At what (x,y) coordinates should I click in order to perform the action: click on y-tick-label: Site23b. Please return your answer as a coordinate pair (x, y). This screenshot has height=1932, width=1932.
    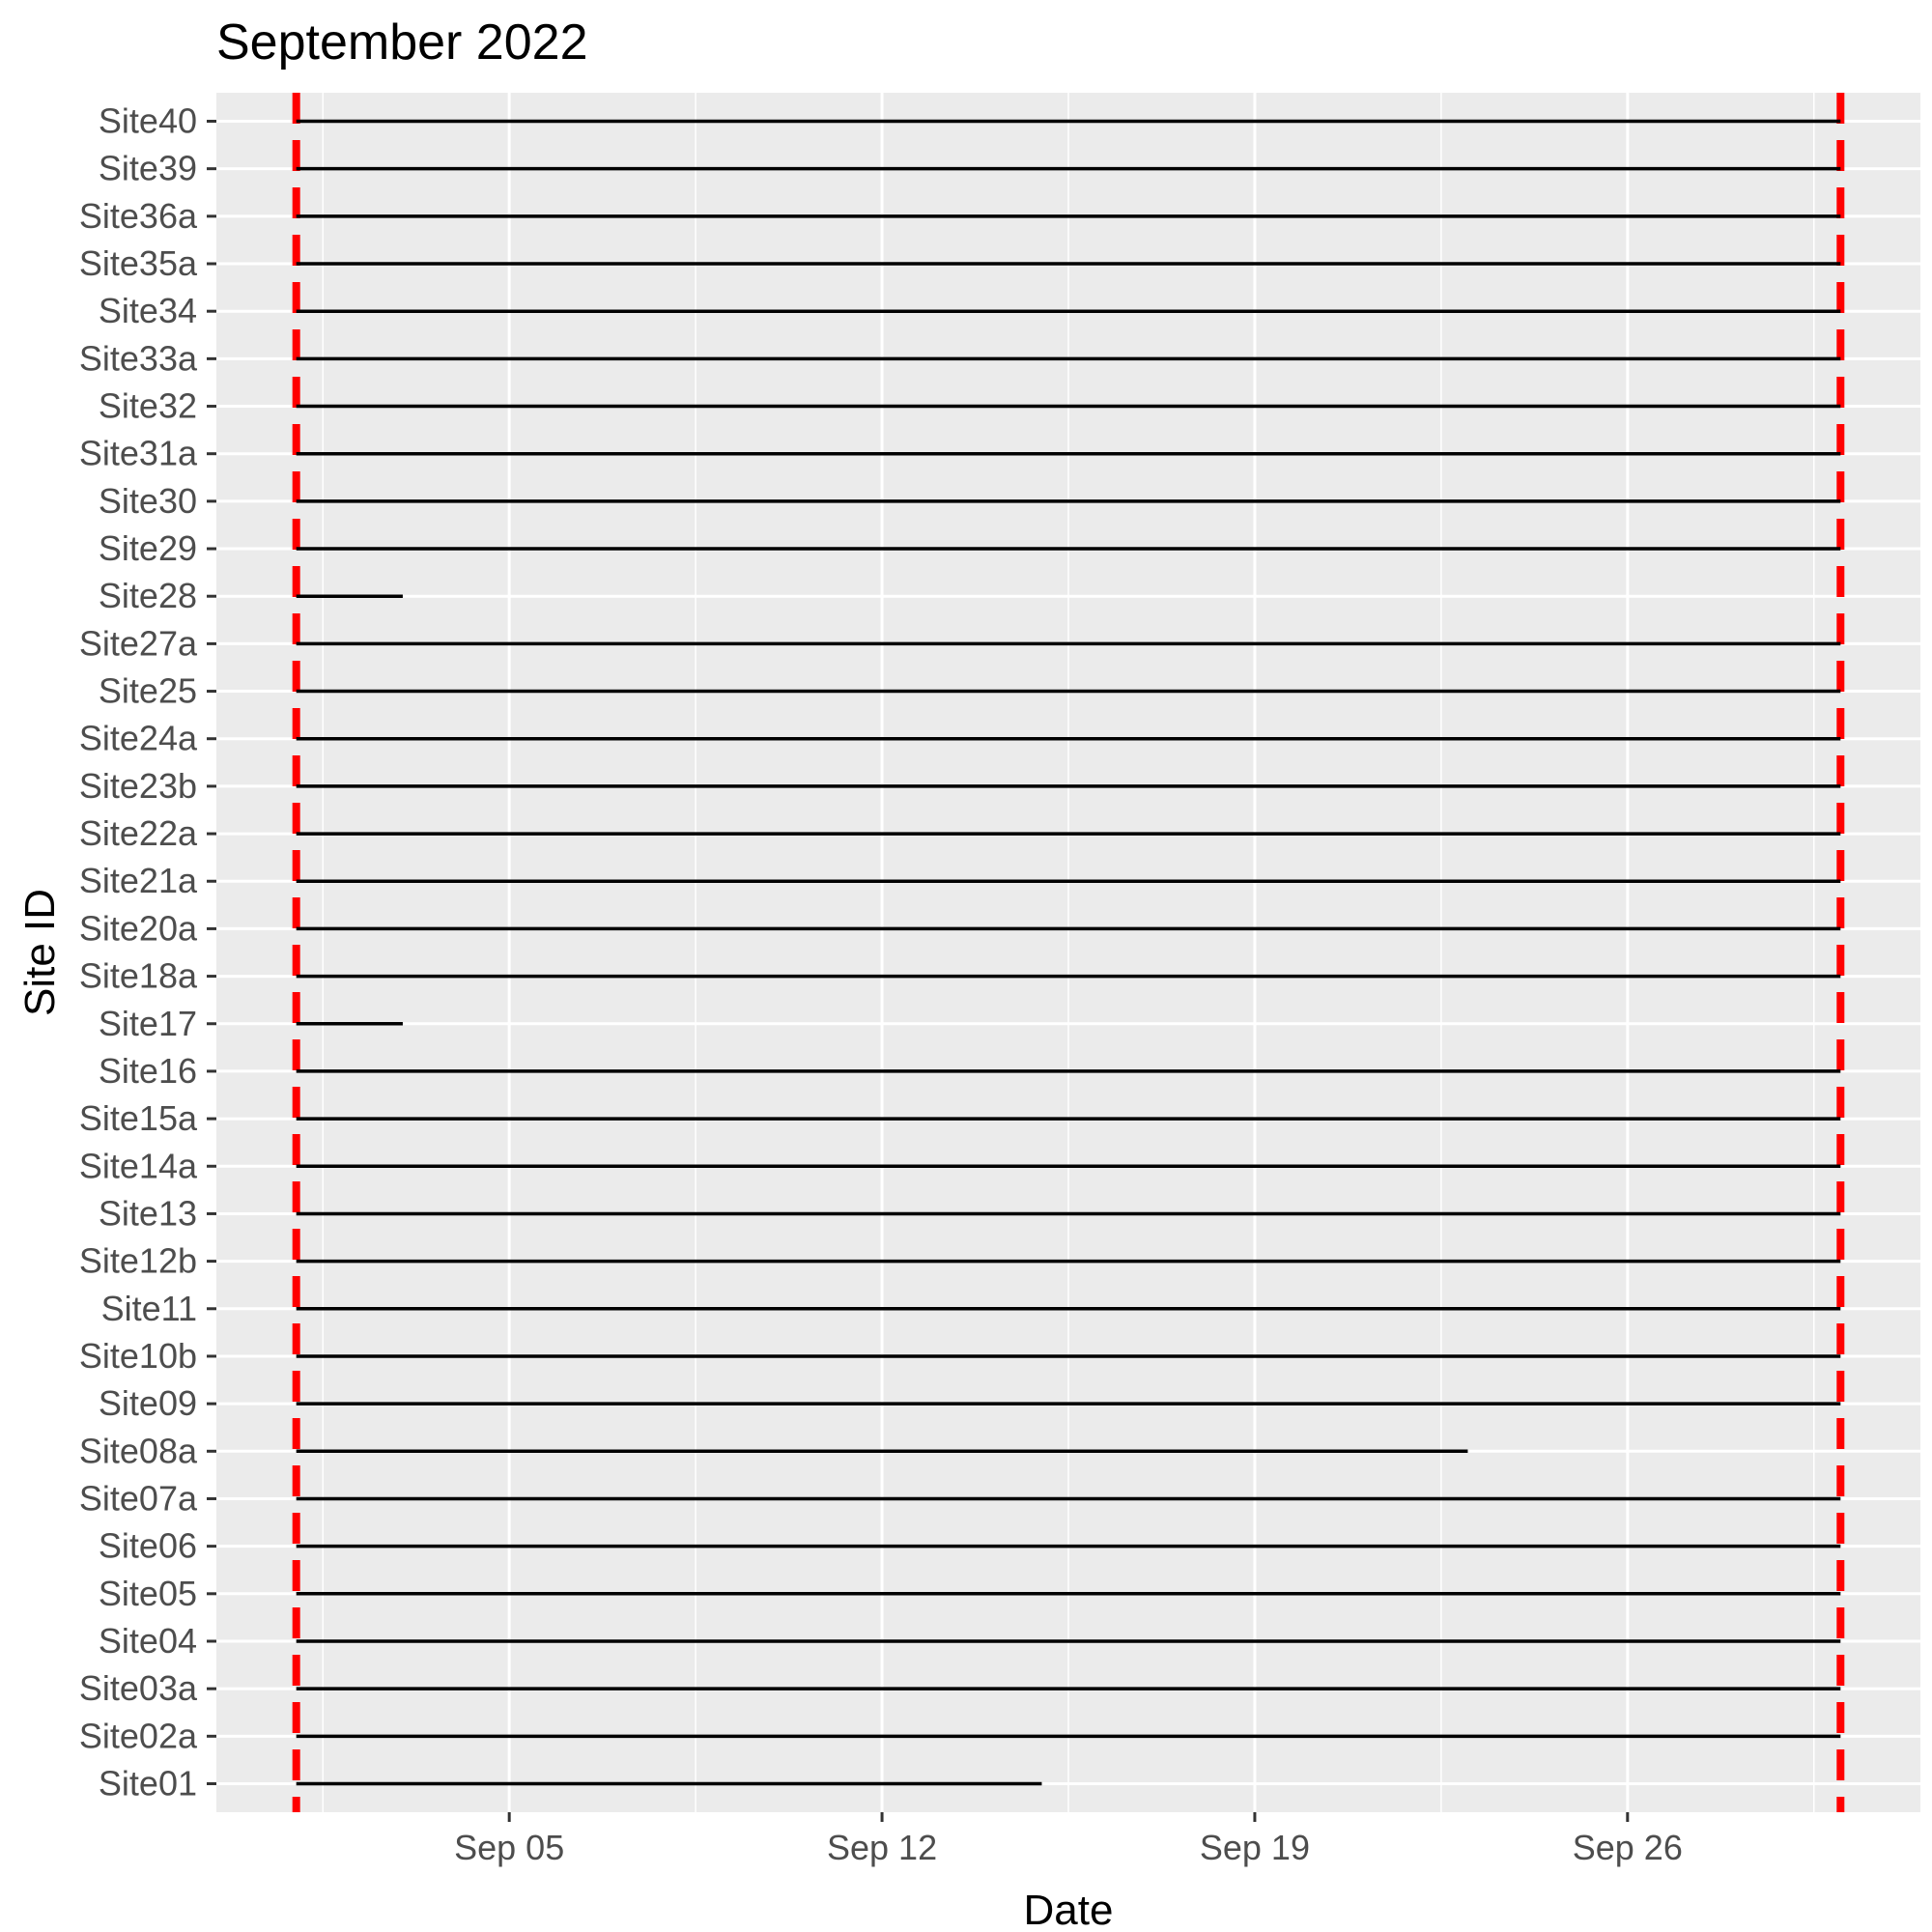
    Looking at the image, I should click on (138, 786).